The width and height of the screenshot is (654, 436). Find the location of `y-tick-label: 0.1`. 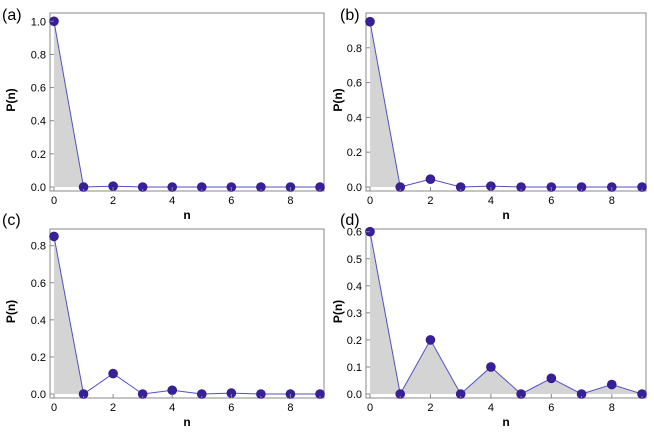

y-tick-label: 0.1 is located at coordinates (354, 368).